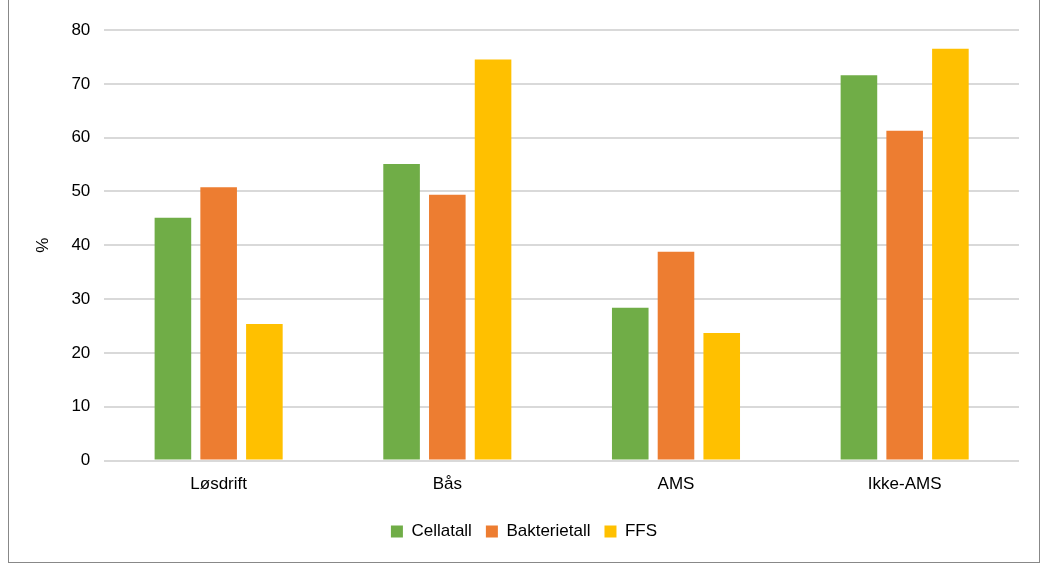 This screenshot has width=1045, height=565. Describe the element at coordinates (548, 531) in the screenshot. I see `legend-label: Bakterietall` at that location.